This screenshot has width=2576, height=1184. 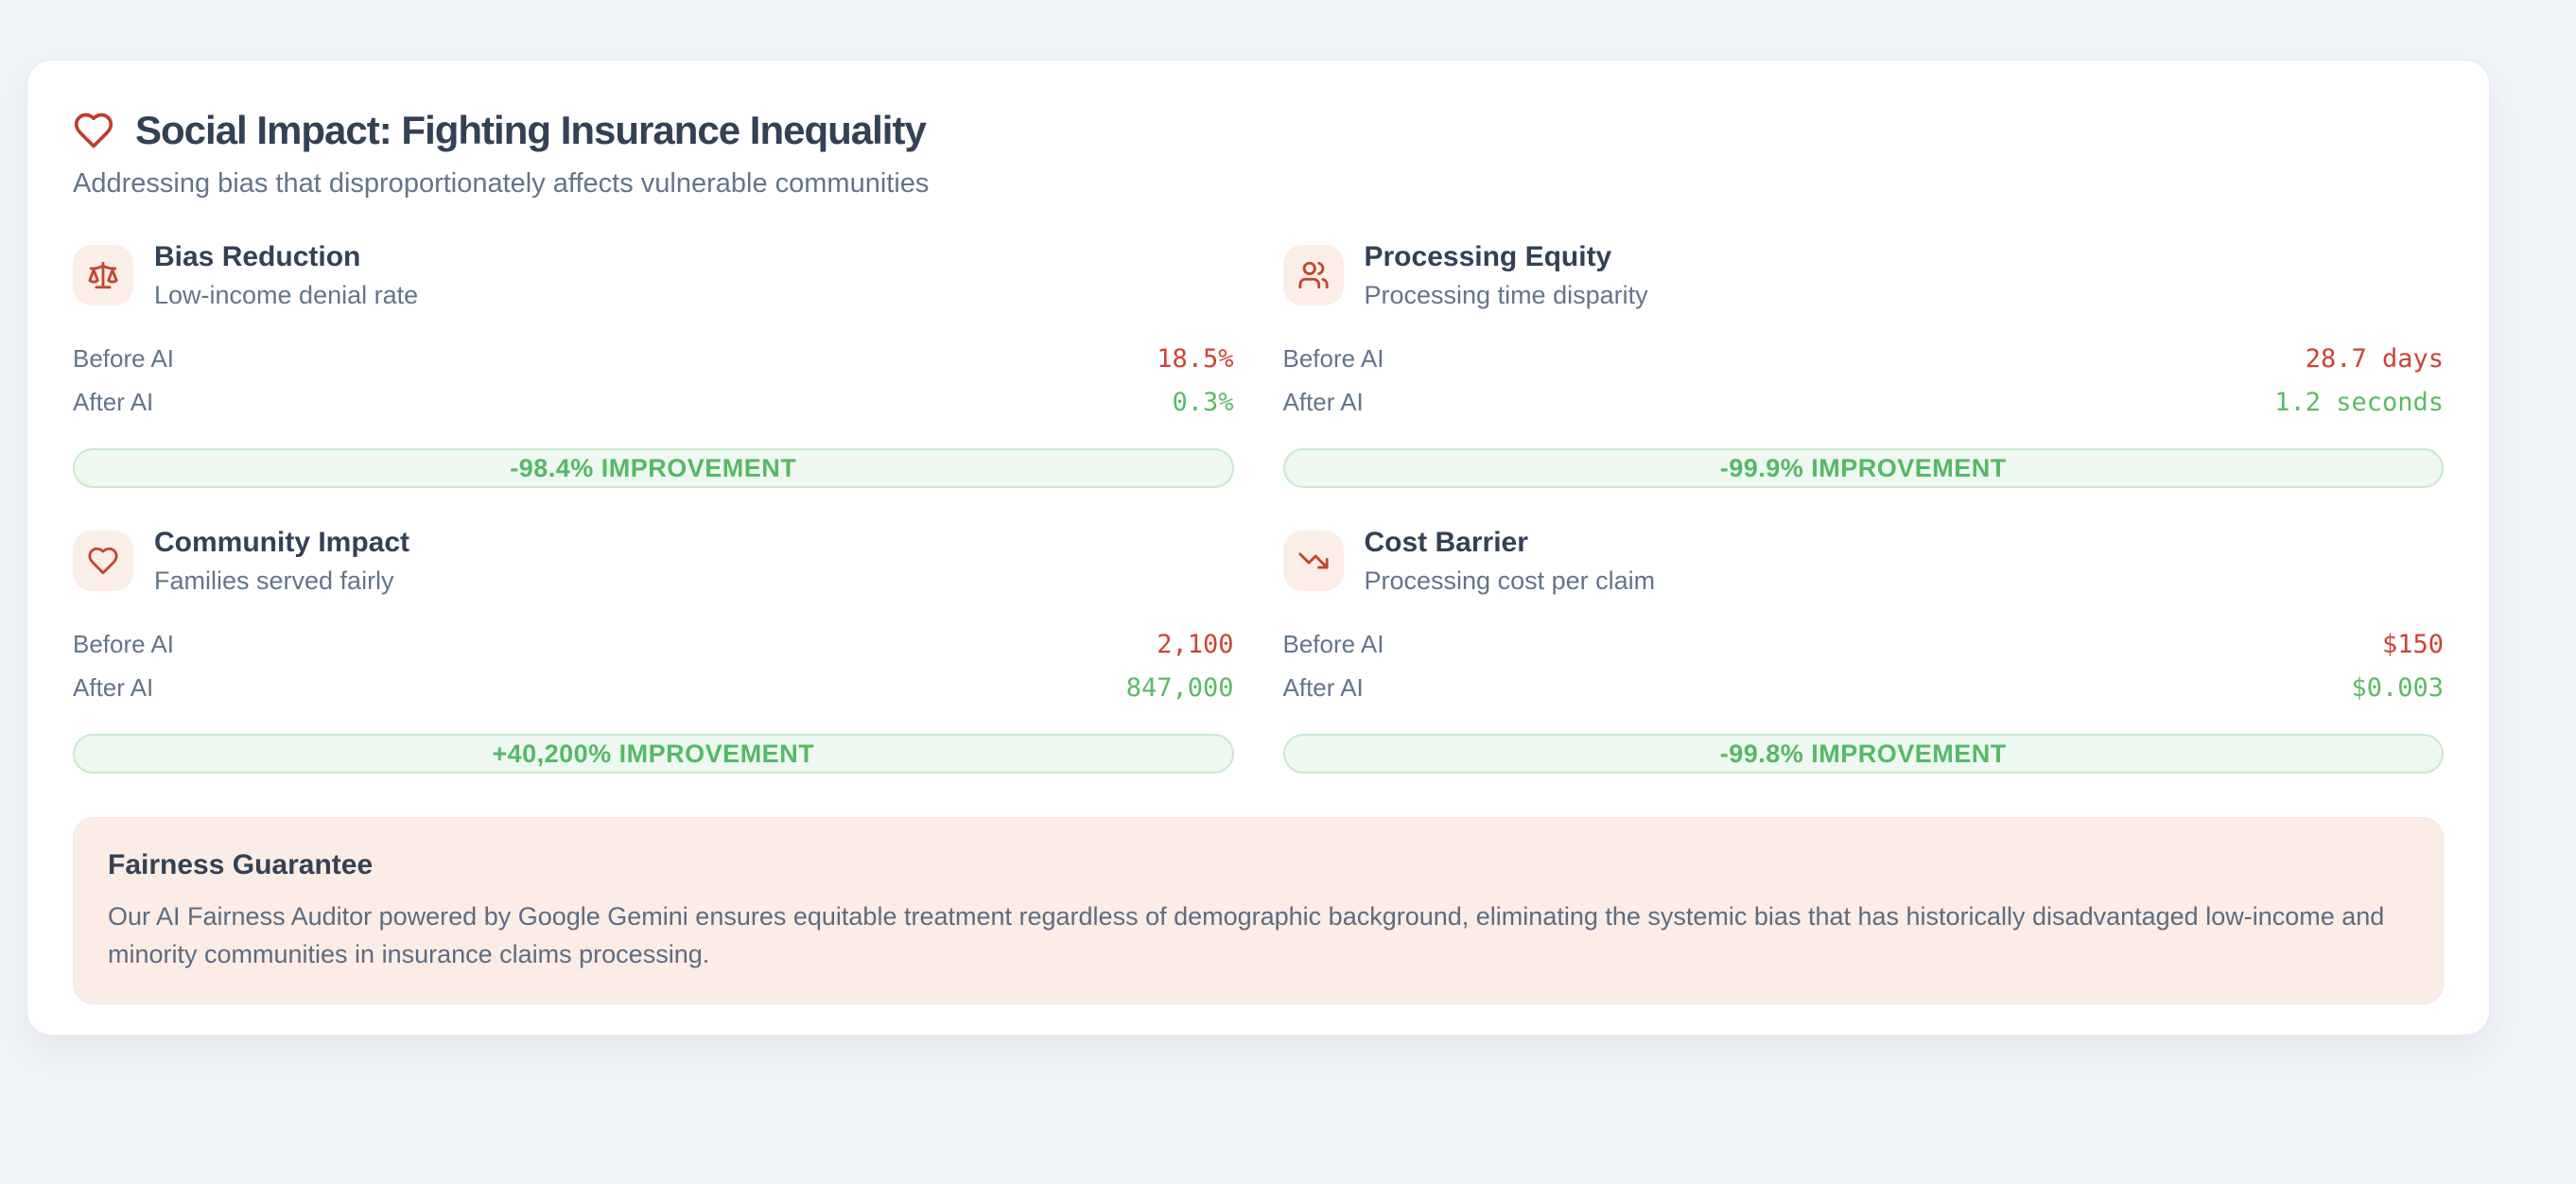 What do you see at coordinates (1446, 542) in the screenshot?
I see `metric-title: Cost Barrier` at bounding box center [1446, 542].